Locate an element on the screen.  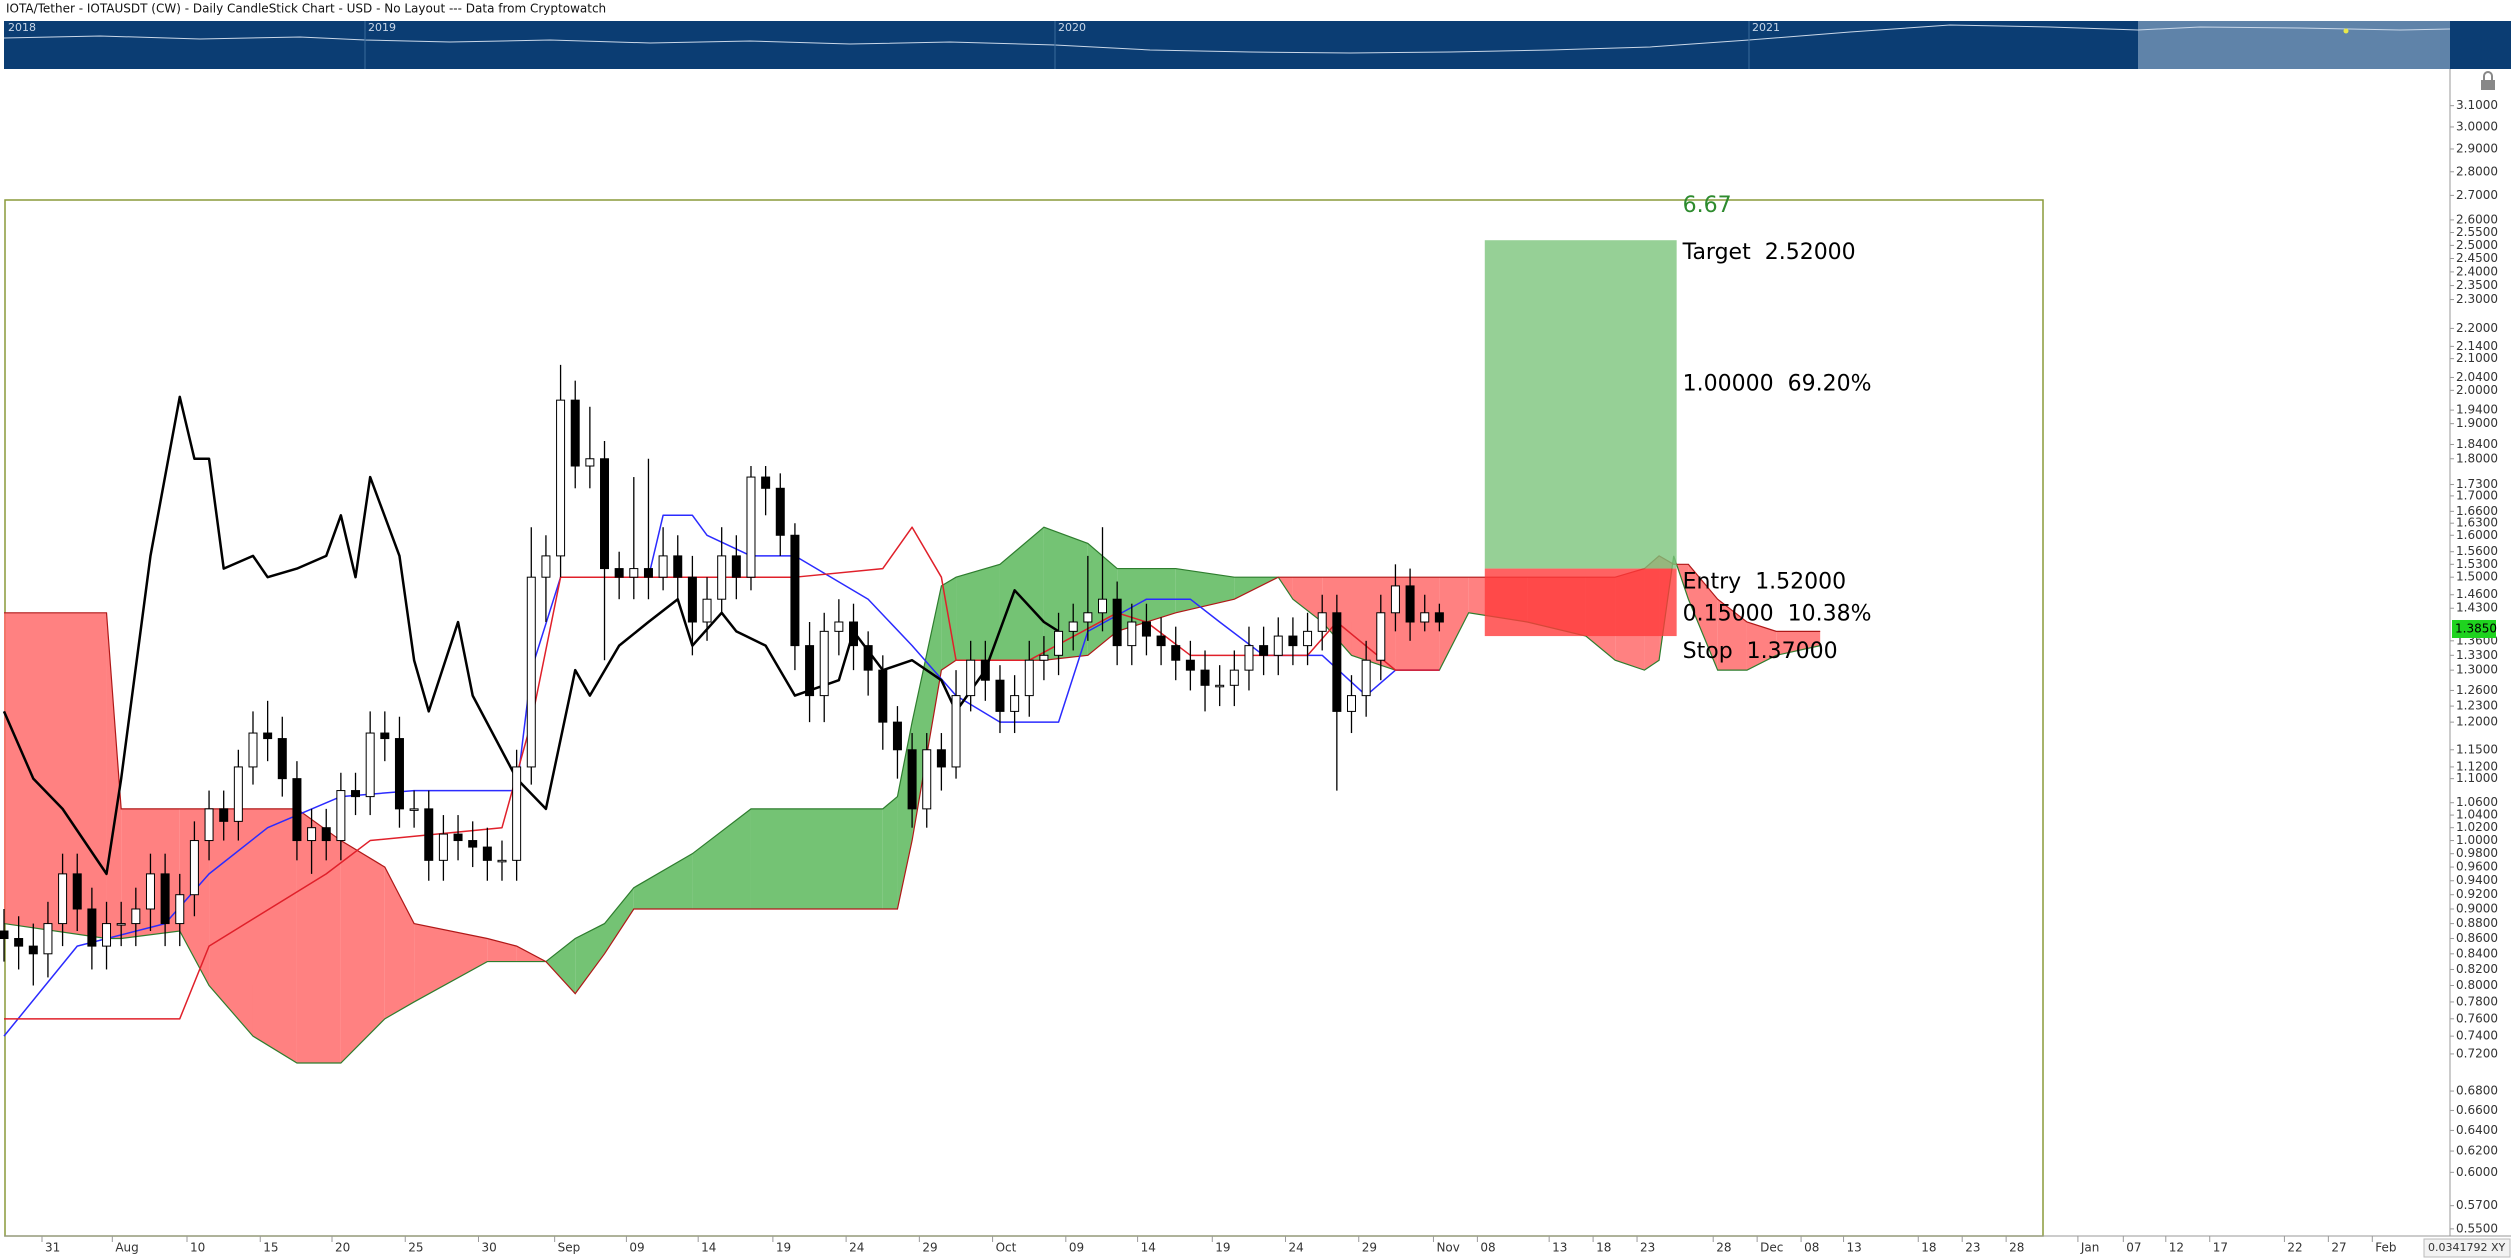
y-tick-label: 2.5000 is located at coordinates (2477, 245).